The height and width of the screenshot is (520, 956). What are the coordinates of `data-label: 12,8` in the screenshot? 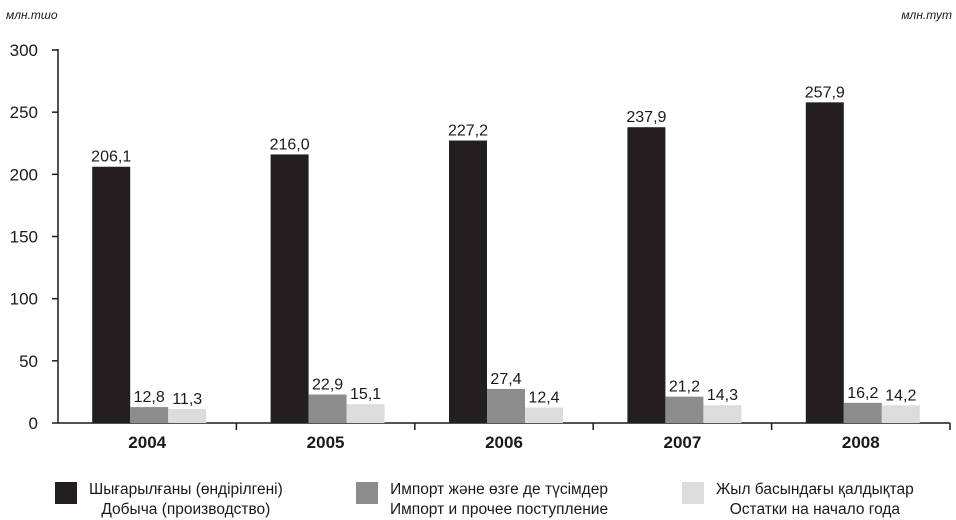 It's located at (149, 397).